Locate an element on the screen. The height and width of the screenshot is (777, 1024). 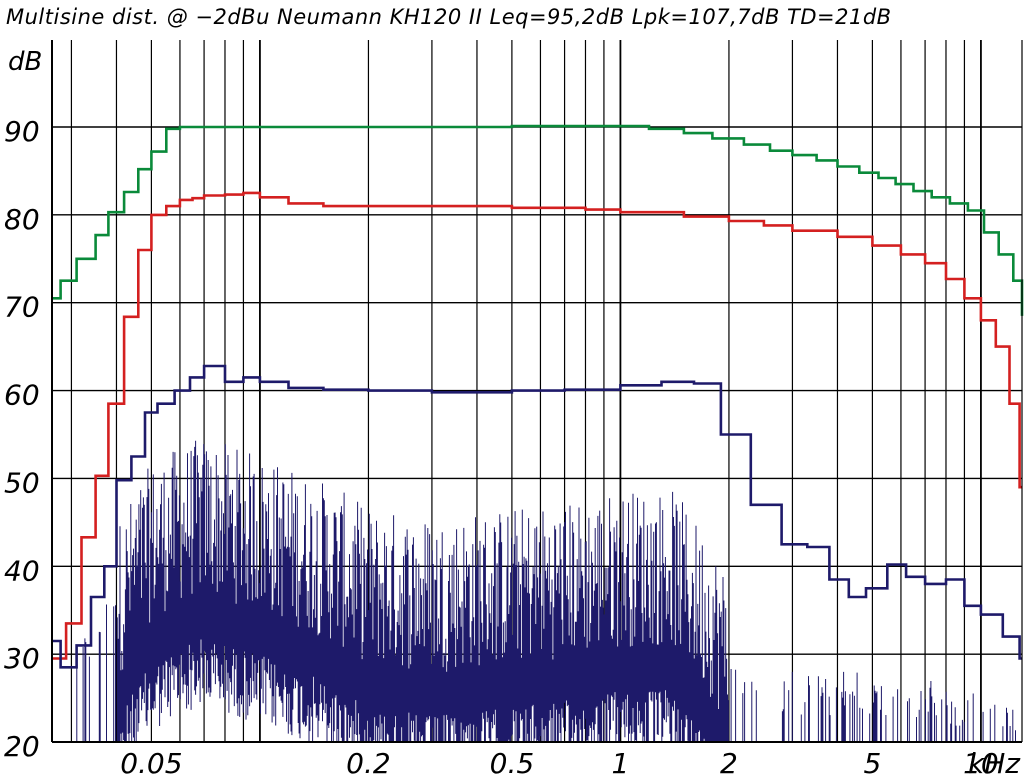
x-tick-label: 0.5 is located at coordinates (512, 762).